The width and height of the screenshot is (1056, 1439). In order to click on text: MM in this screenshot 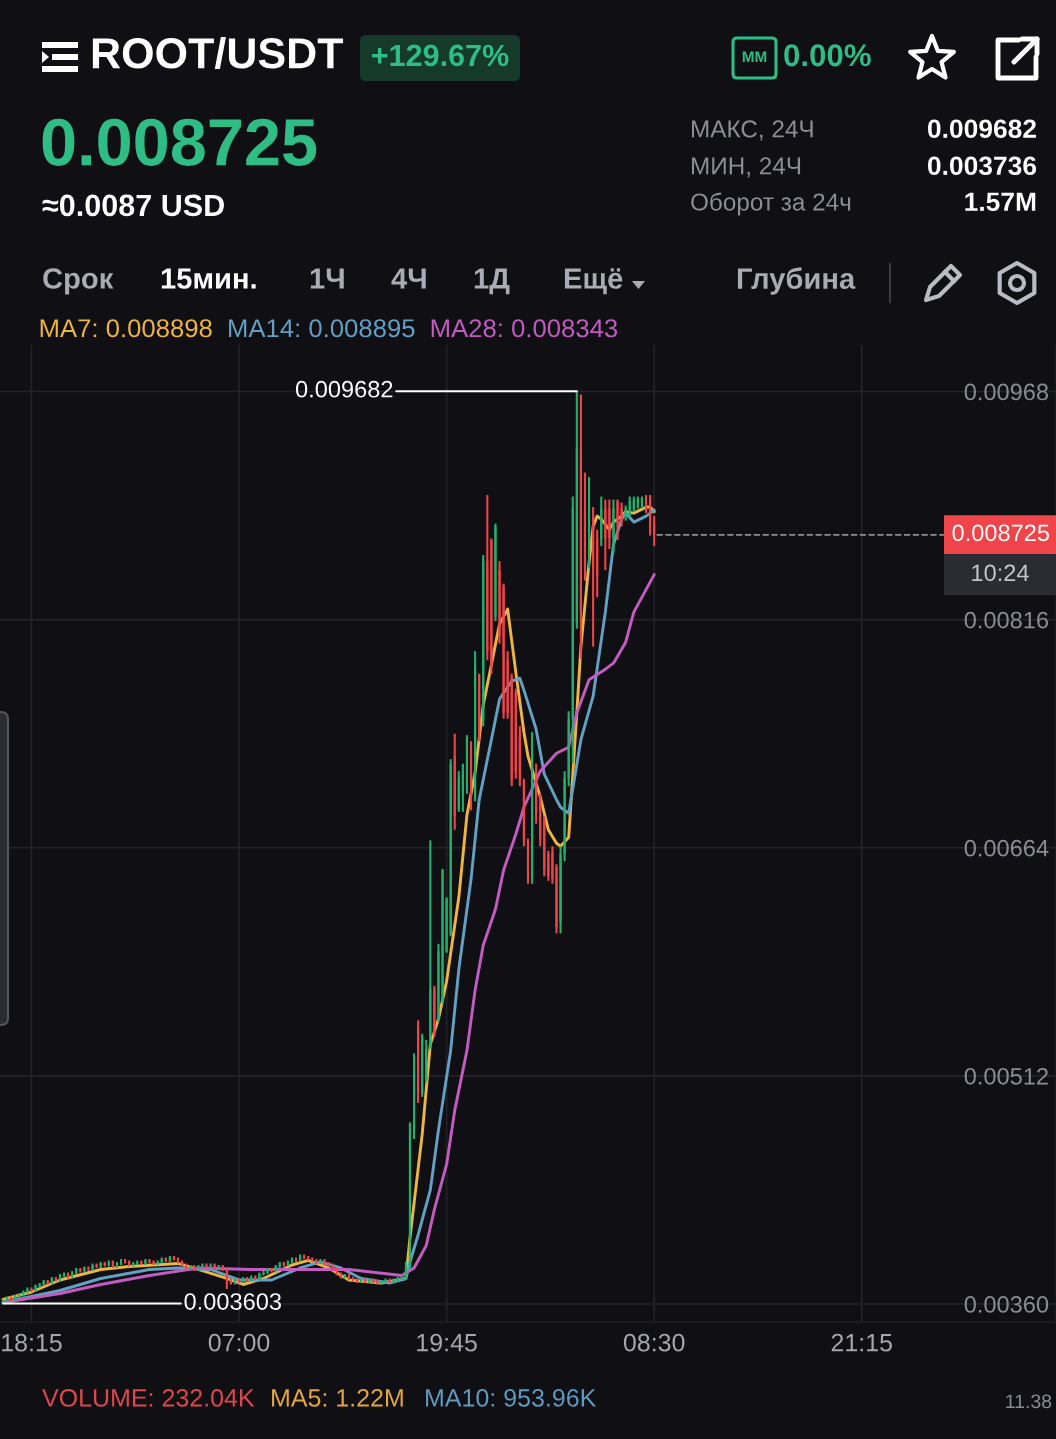, I will do `click(754, 56)`.